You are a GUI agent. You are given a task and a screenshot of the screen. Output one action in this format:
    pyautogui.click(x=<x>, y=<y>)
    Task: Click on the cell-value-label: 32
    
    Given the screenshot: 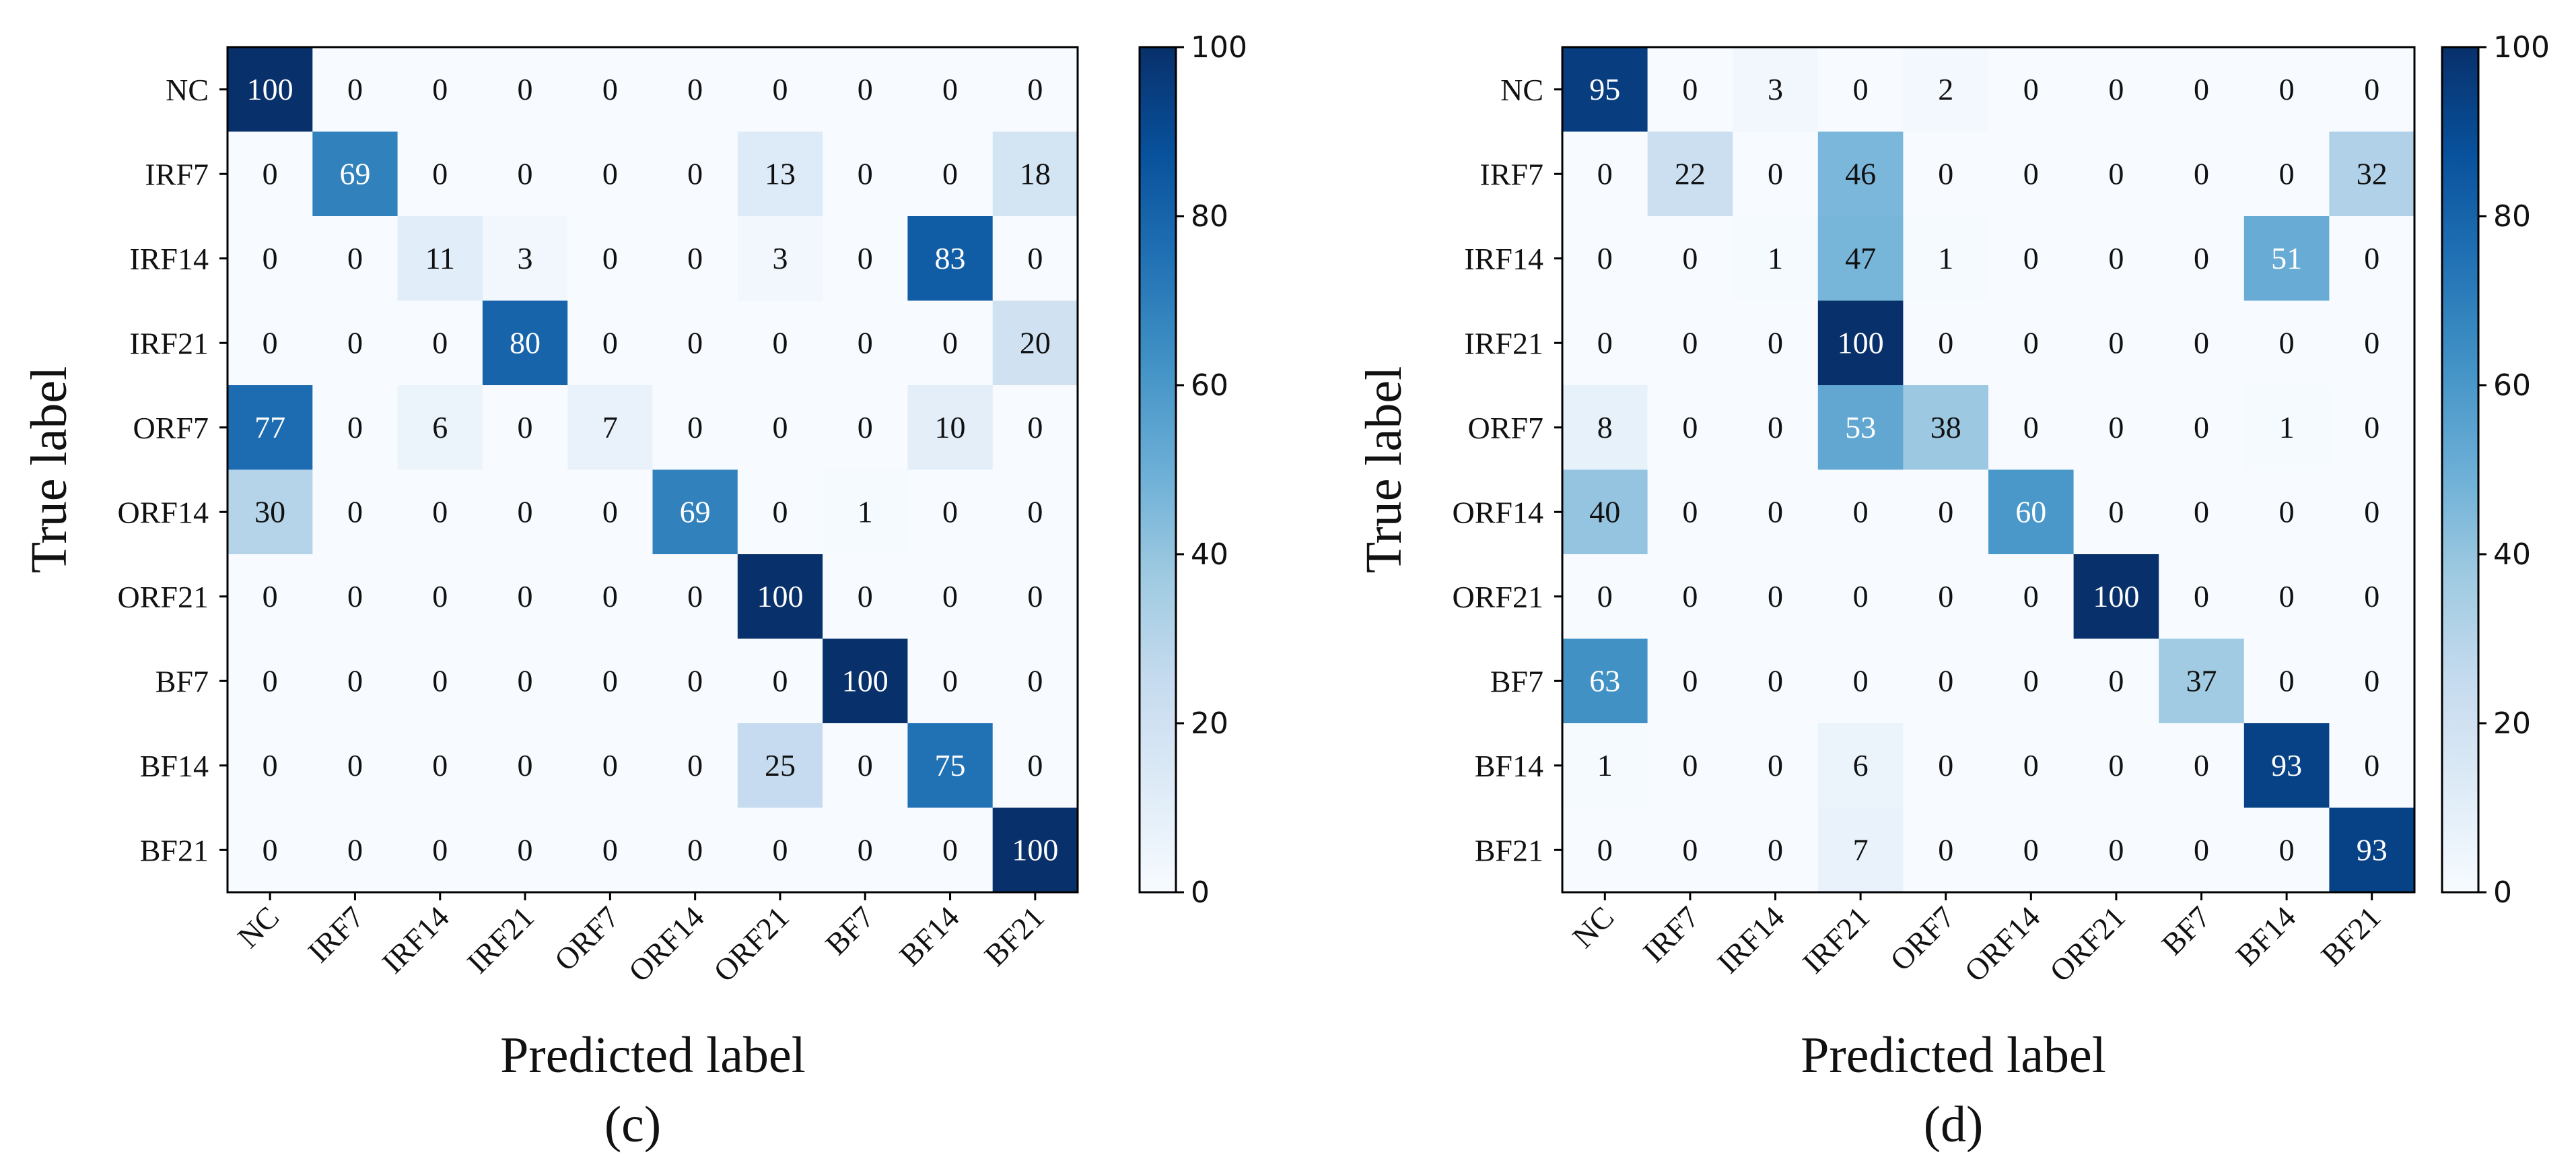 What is the action you would take?
    pyautogui.click(x=2372, y=174)
    